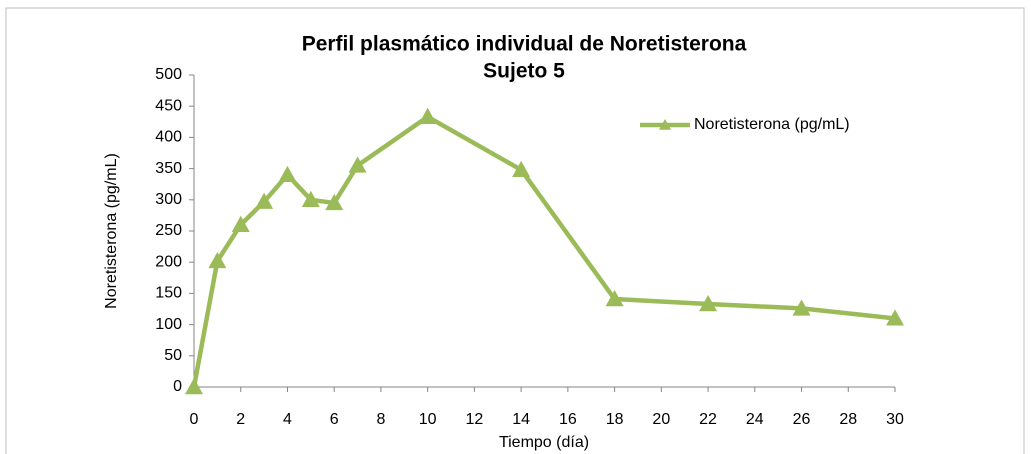  I want to click on x-tick-label: 6, so click(334, 419).